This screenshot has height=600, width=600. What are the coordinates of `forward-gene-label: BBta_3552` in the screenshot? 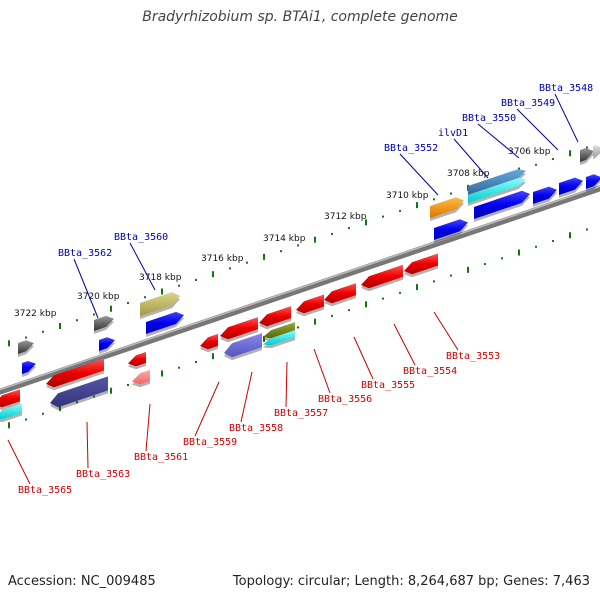 It's located at (411, 148).